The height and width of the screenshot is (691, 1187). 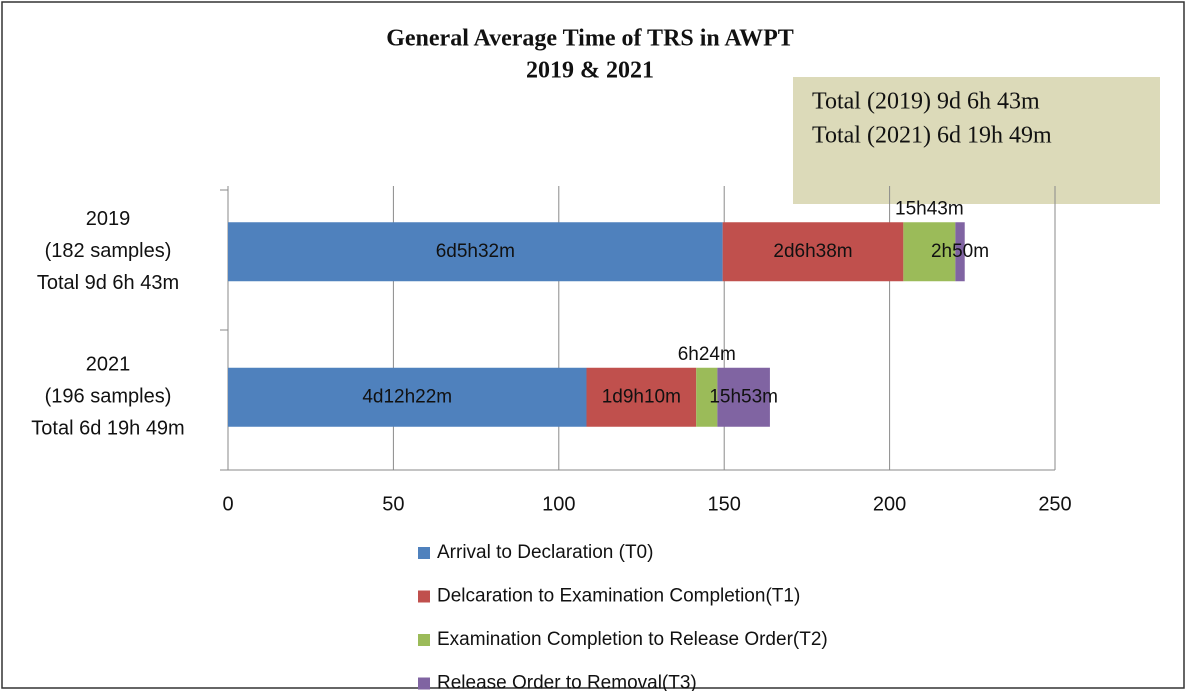 I want to click on y-tick-label: 2019, so click(x=108, y=219).